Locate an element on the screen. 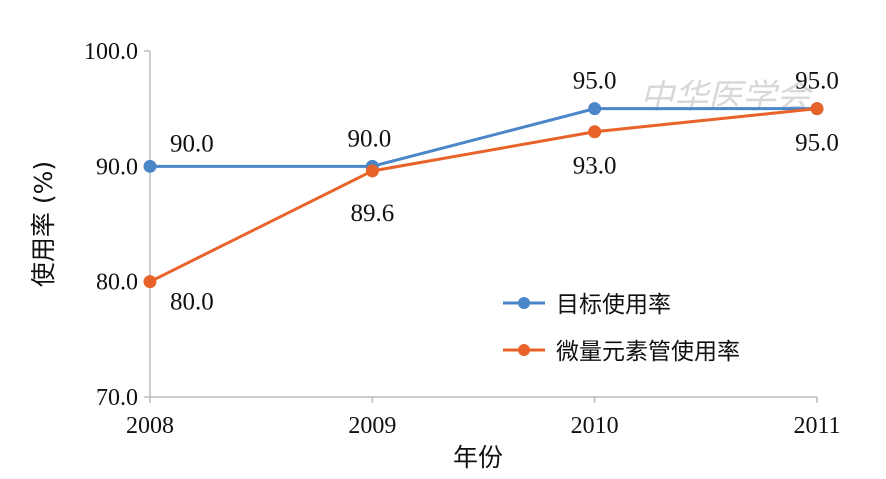  x-tick-label: 2011 is located at coordinates (816, 426).